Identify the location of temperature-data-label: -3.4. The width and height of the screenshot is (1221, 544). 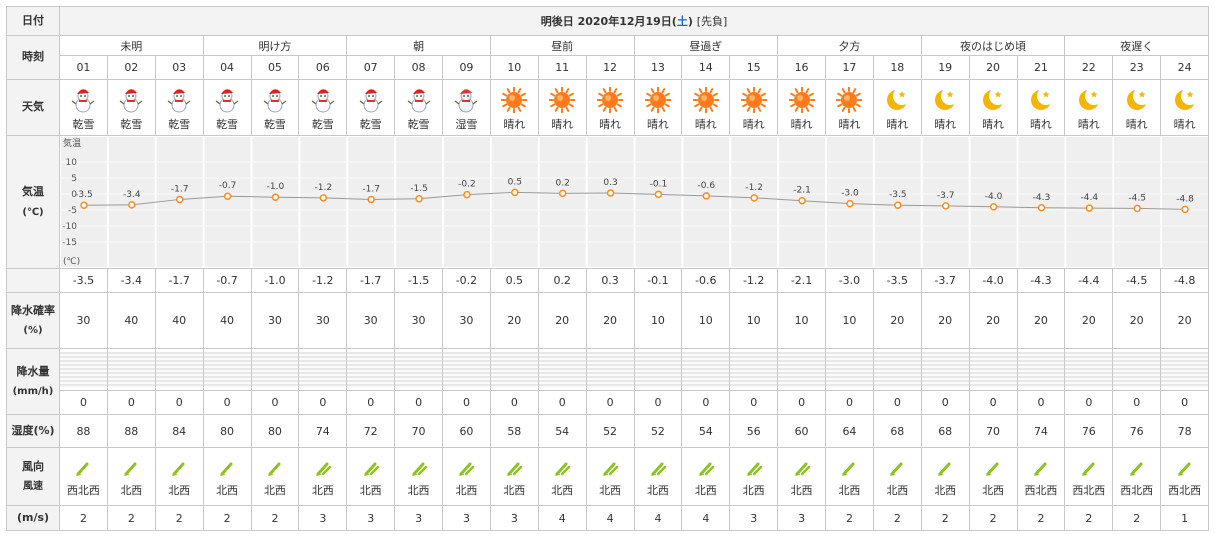
(132, 195).